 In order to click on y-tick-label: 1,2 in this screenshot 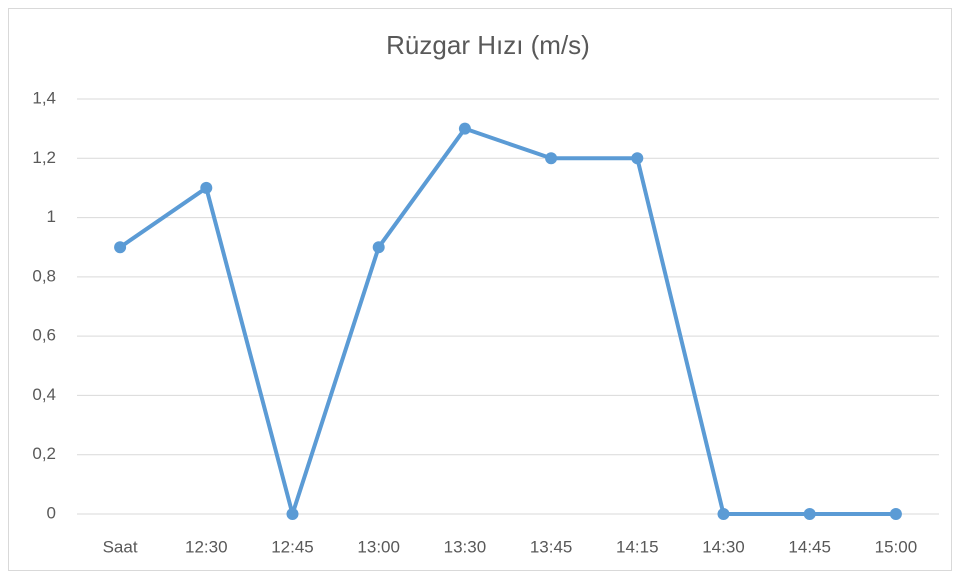, I will do `click(44, 157)`.